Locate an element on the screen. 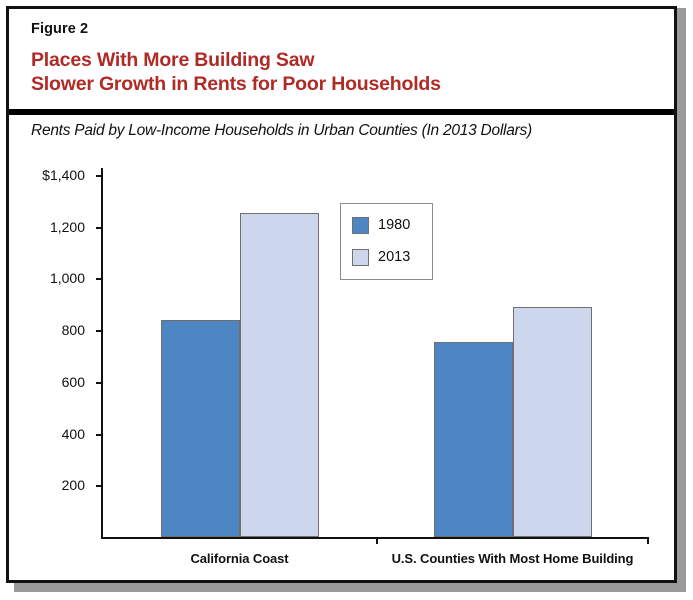  legend-swatch-icon-2013 is located at coordinates (360, 257).